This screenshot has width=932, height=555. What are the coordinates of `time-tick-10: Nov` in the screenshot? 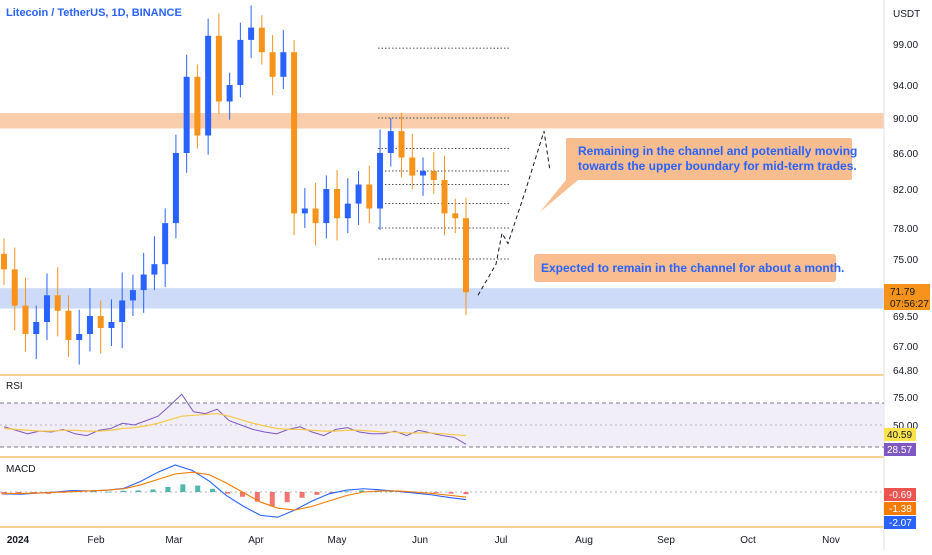 It's located at (831, 540).